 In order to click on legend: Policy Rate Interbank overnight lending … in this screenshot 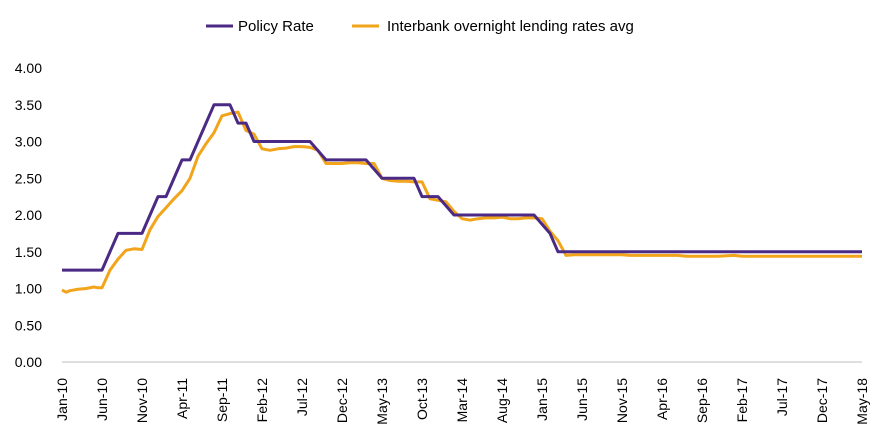, I will do `click(420, 26)`.